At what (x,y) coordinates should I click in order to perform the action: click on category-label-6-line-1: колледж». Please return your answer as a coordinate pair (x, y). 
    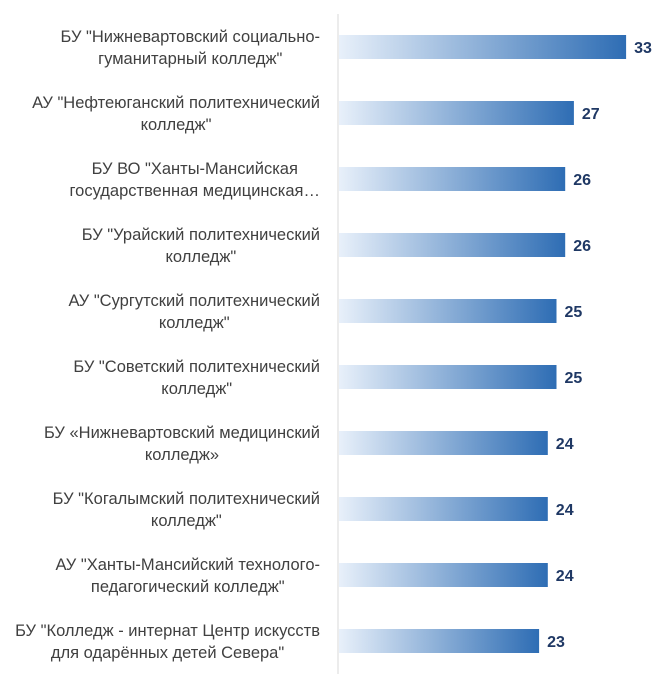
    Looking at the image, I should click on (182, 455).